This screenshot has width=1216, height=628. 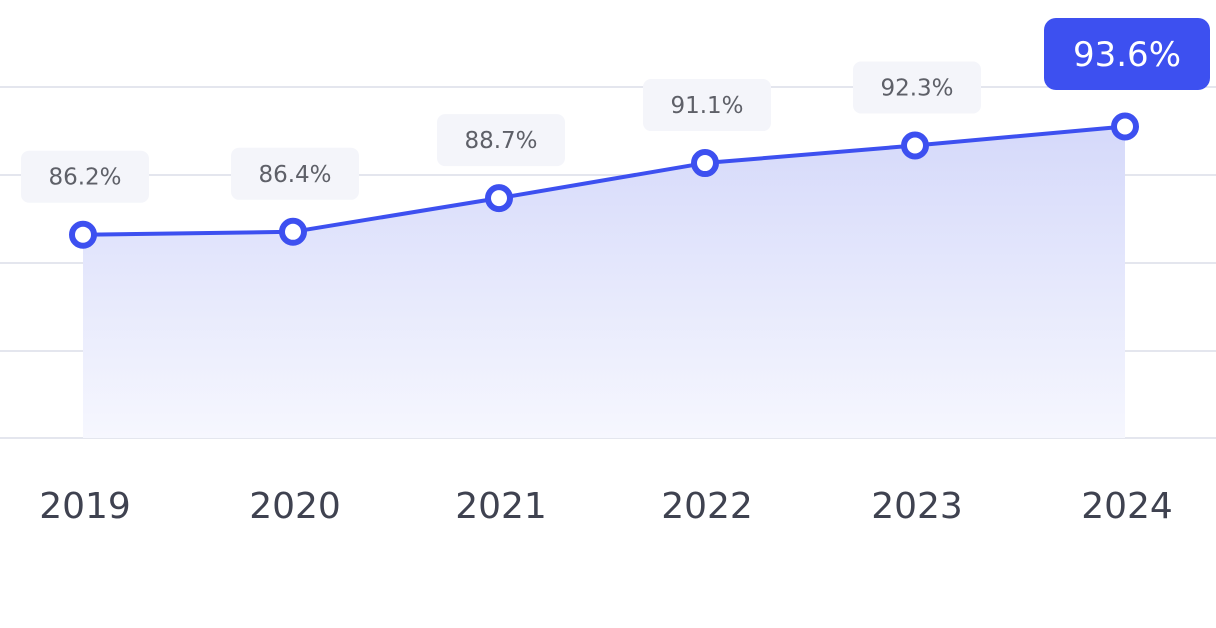 I want to click on x-tick-label-2022: 2022, so click(x=707, y=506).